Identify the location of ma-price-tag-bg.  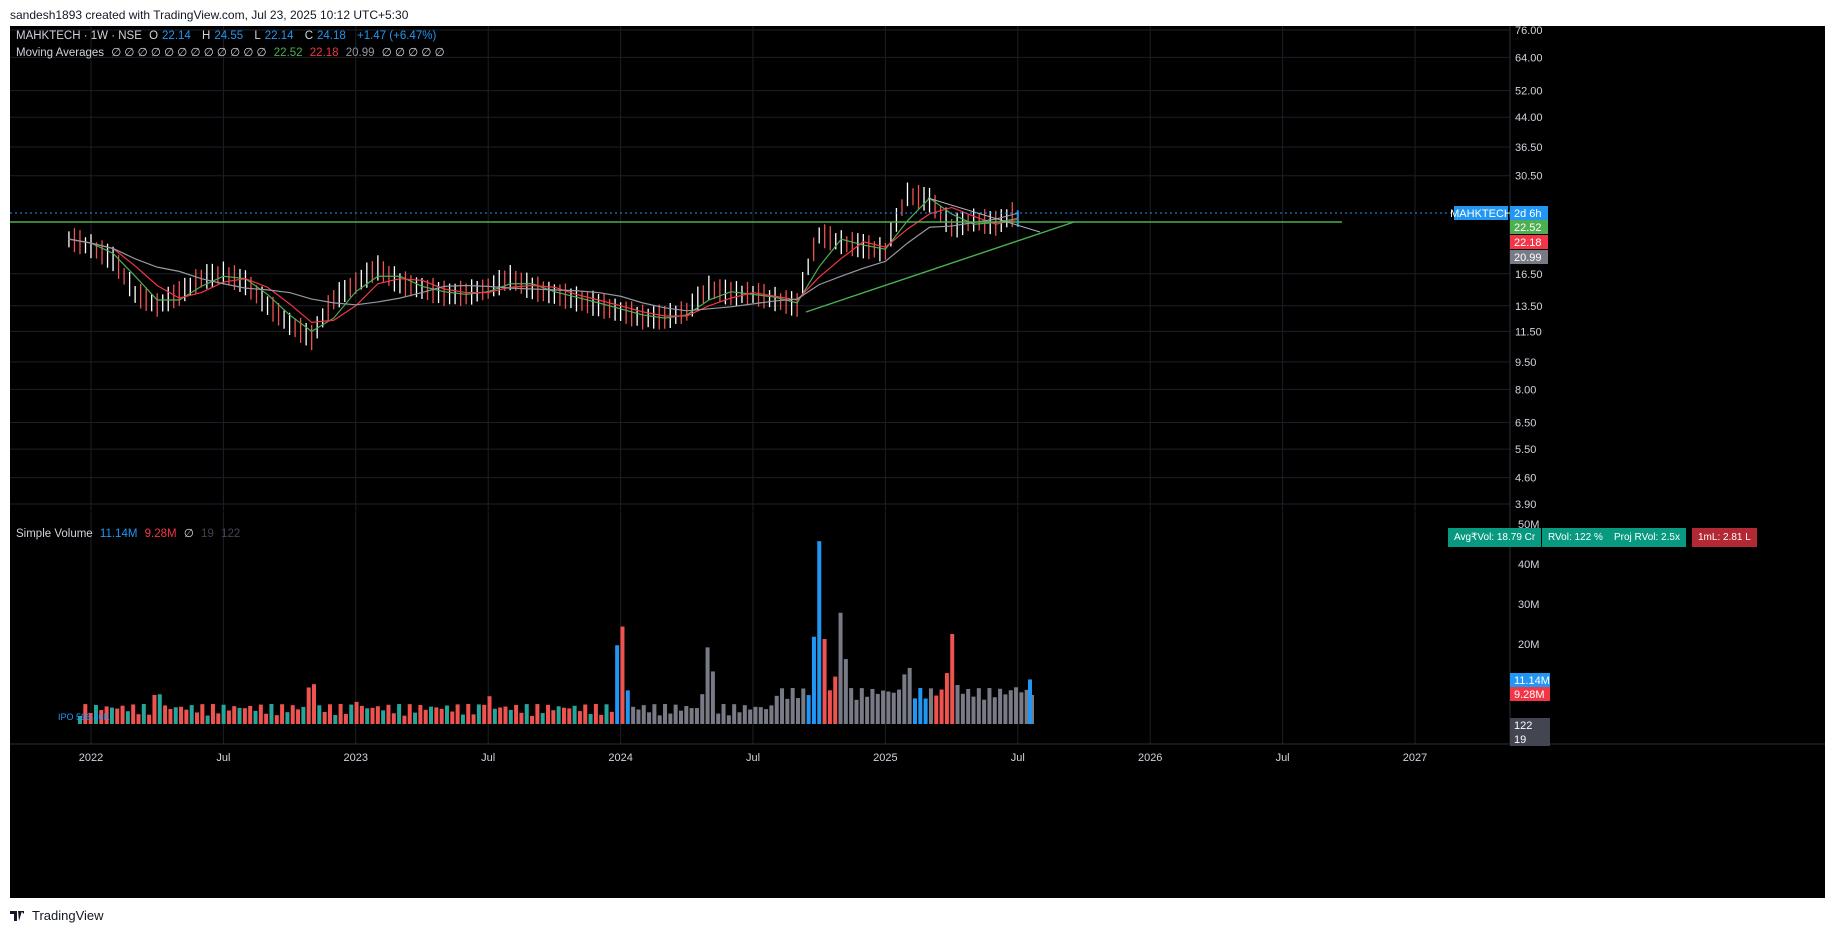
(1529, 257).